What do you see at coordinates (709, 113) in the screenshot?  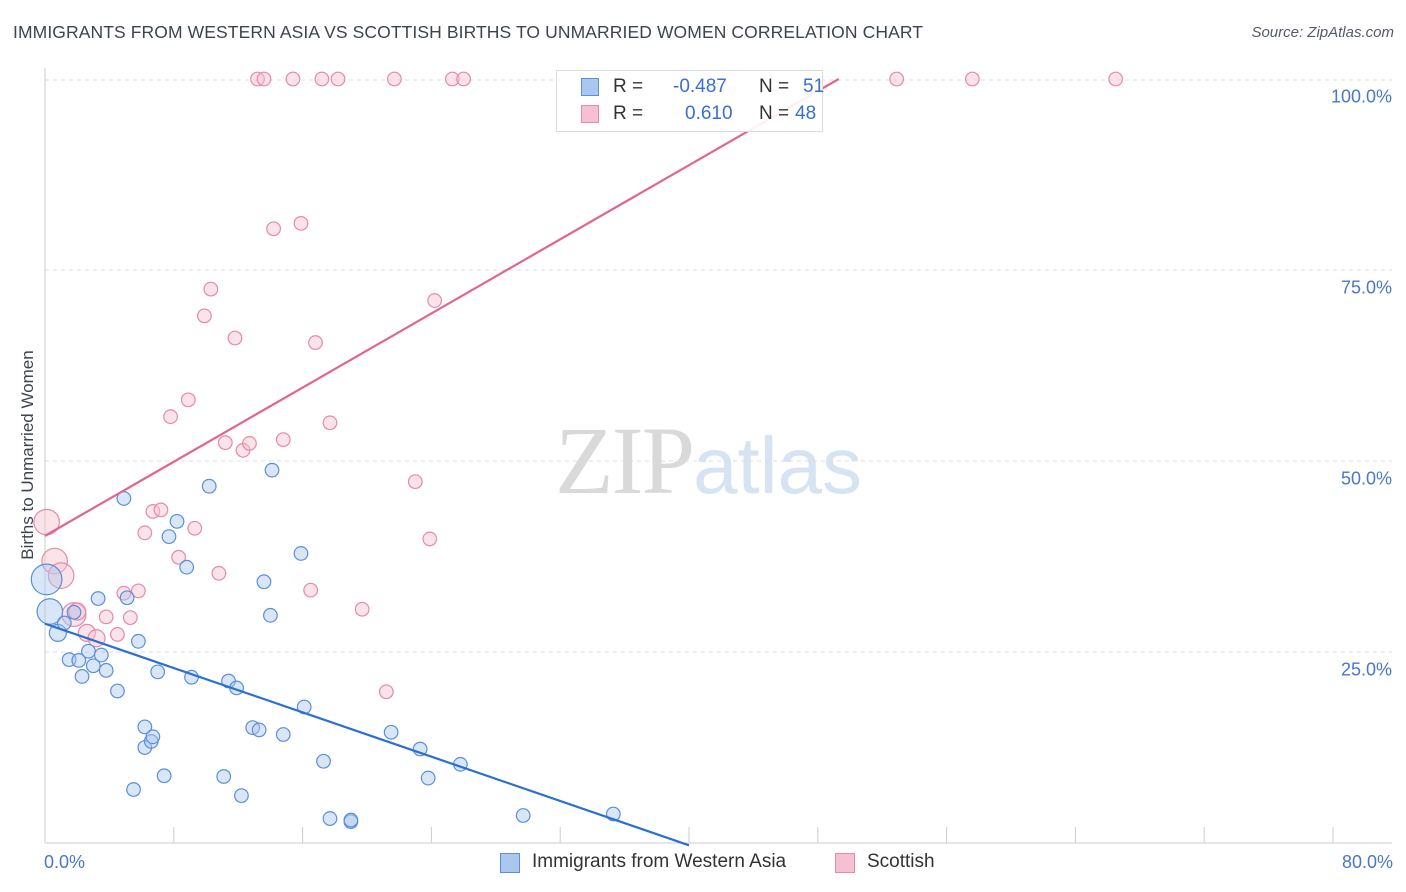 I see `legend-r-value: 0.610` at bounding box center [709, 113].